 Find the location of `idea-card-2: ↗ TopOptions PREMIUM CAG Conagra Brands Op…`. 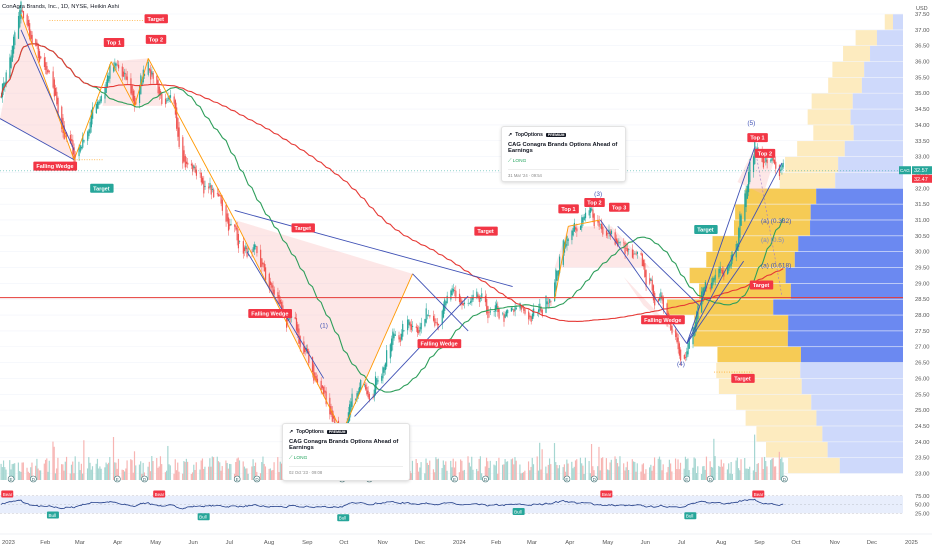

idea-card-2: ↗ TopOptions PREMIUM CAG Conagra Brands Op… is located at coordinates (346, 452).